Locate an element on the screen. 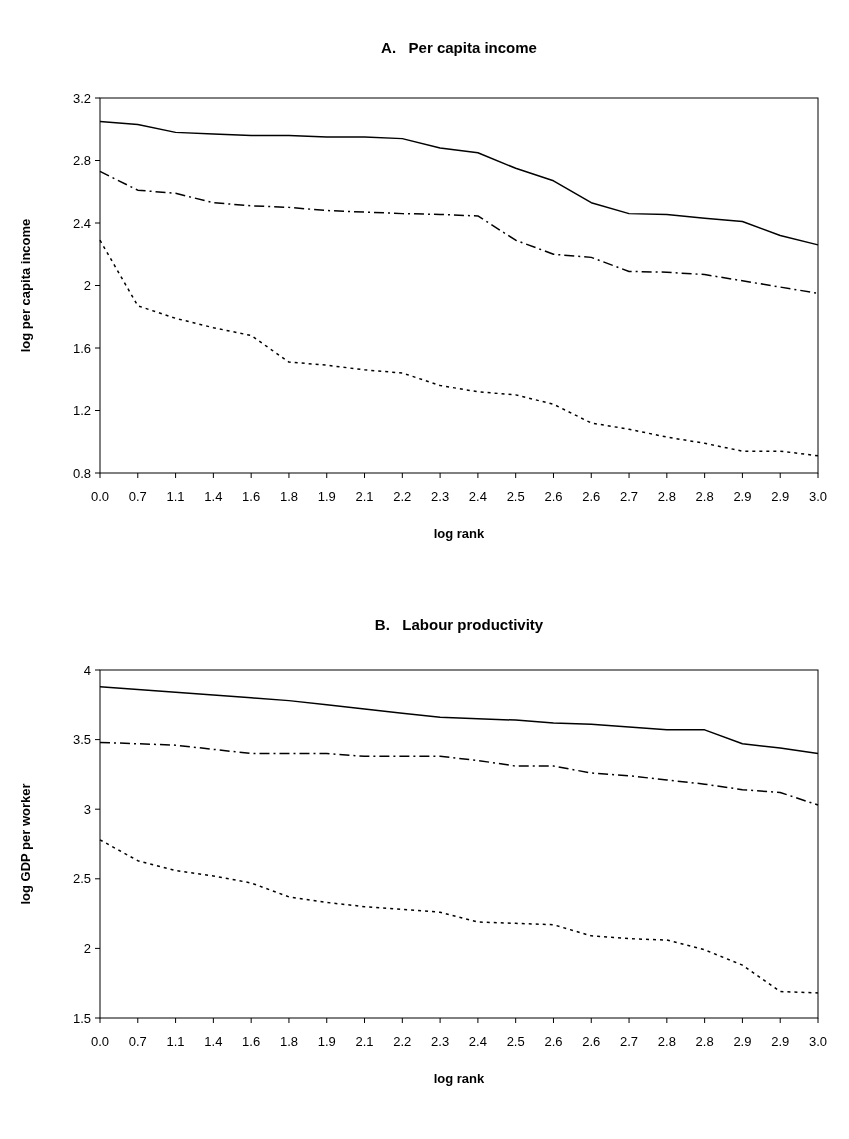 The width and height of the screenshot is (849, 1139). y-tick-label: 2.5 is located at coordinates (81, 879).